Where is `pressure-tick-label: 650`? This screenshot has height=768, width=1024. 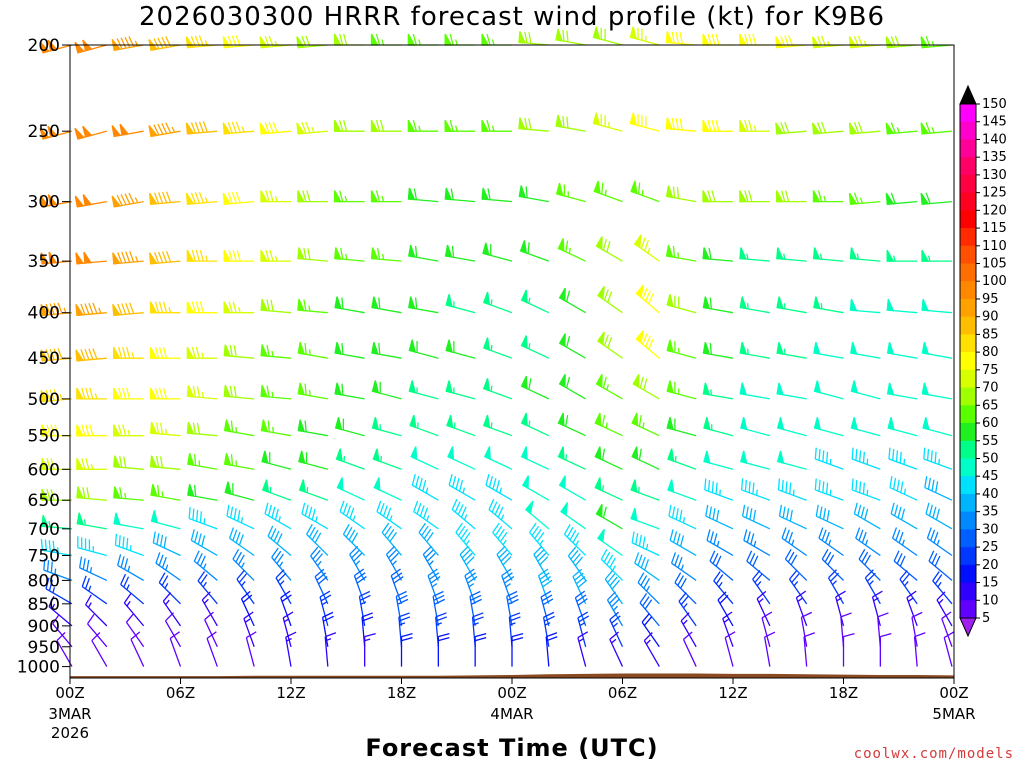 pressure-tick-label: 650 is located at coordinates (44, 501).